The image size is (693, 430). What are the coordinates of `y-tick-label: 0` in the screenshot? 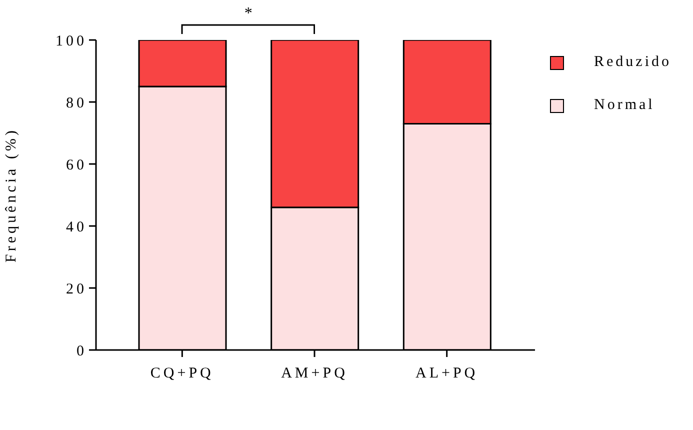 It's located at (81, 351).